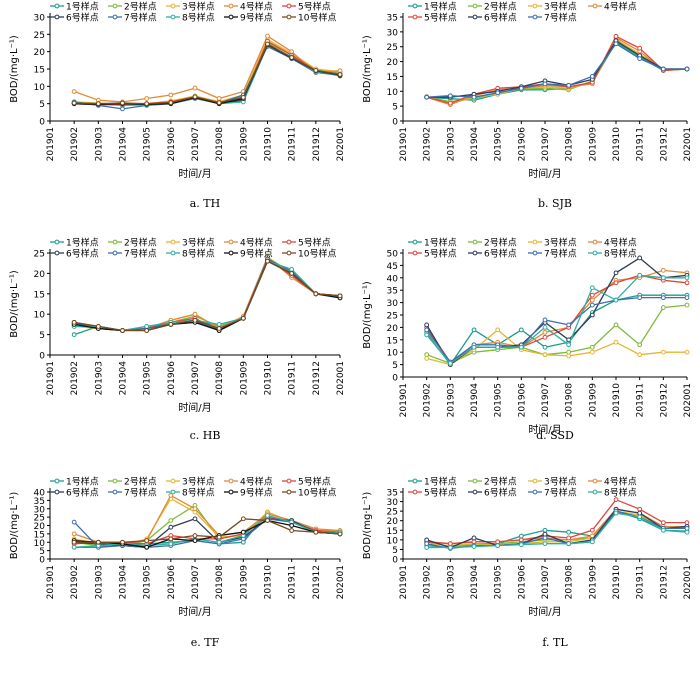  I want to click on y-tick-label: 30, so click(393, 503).